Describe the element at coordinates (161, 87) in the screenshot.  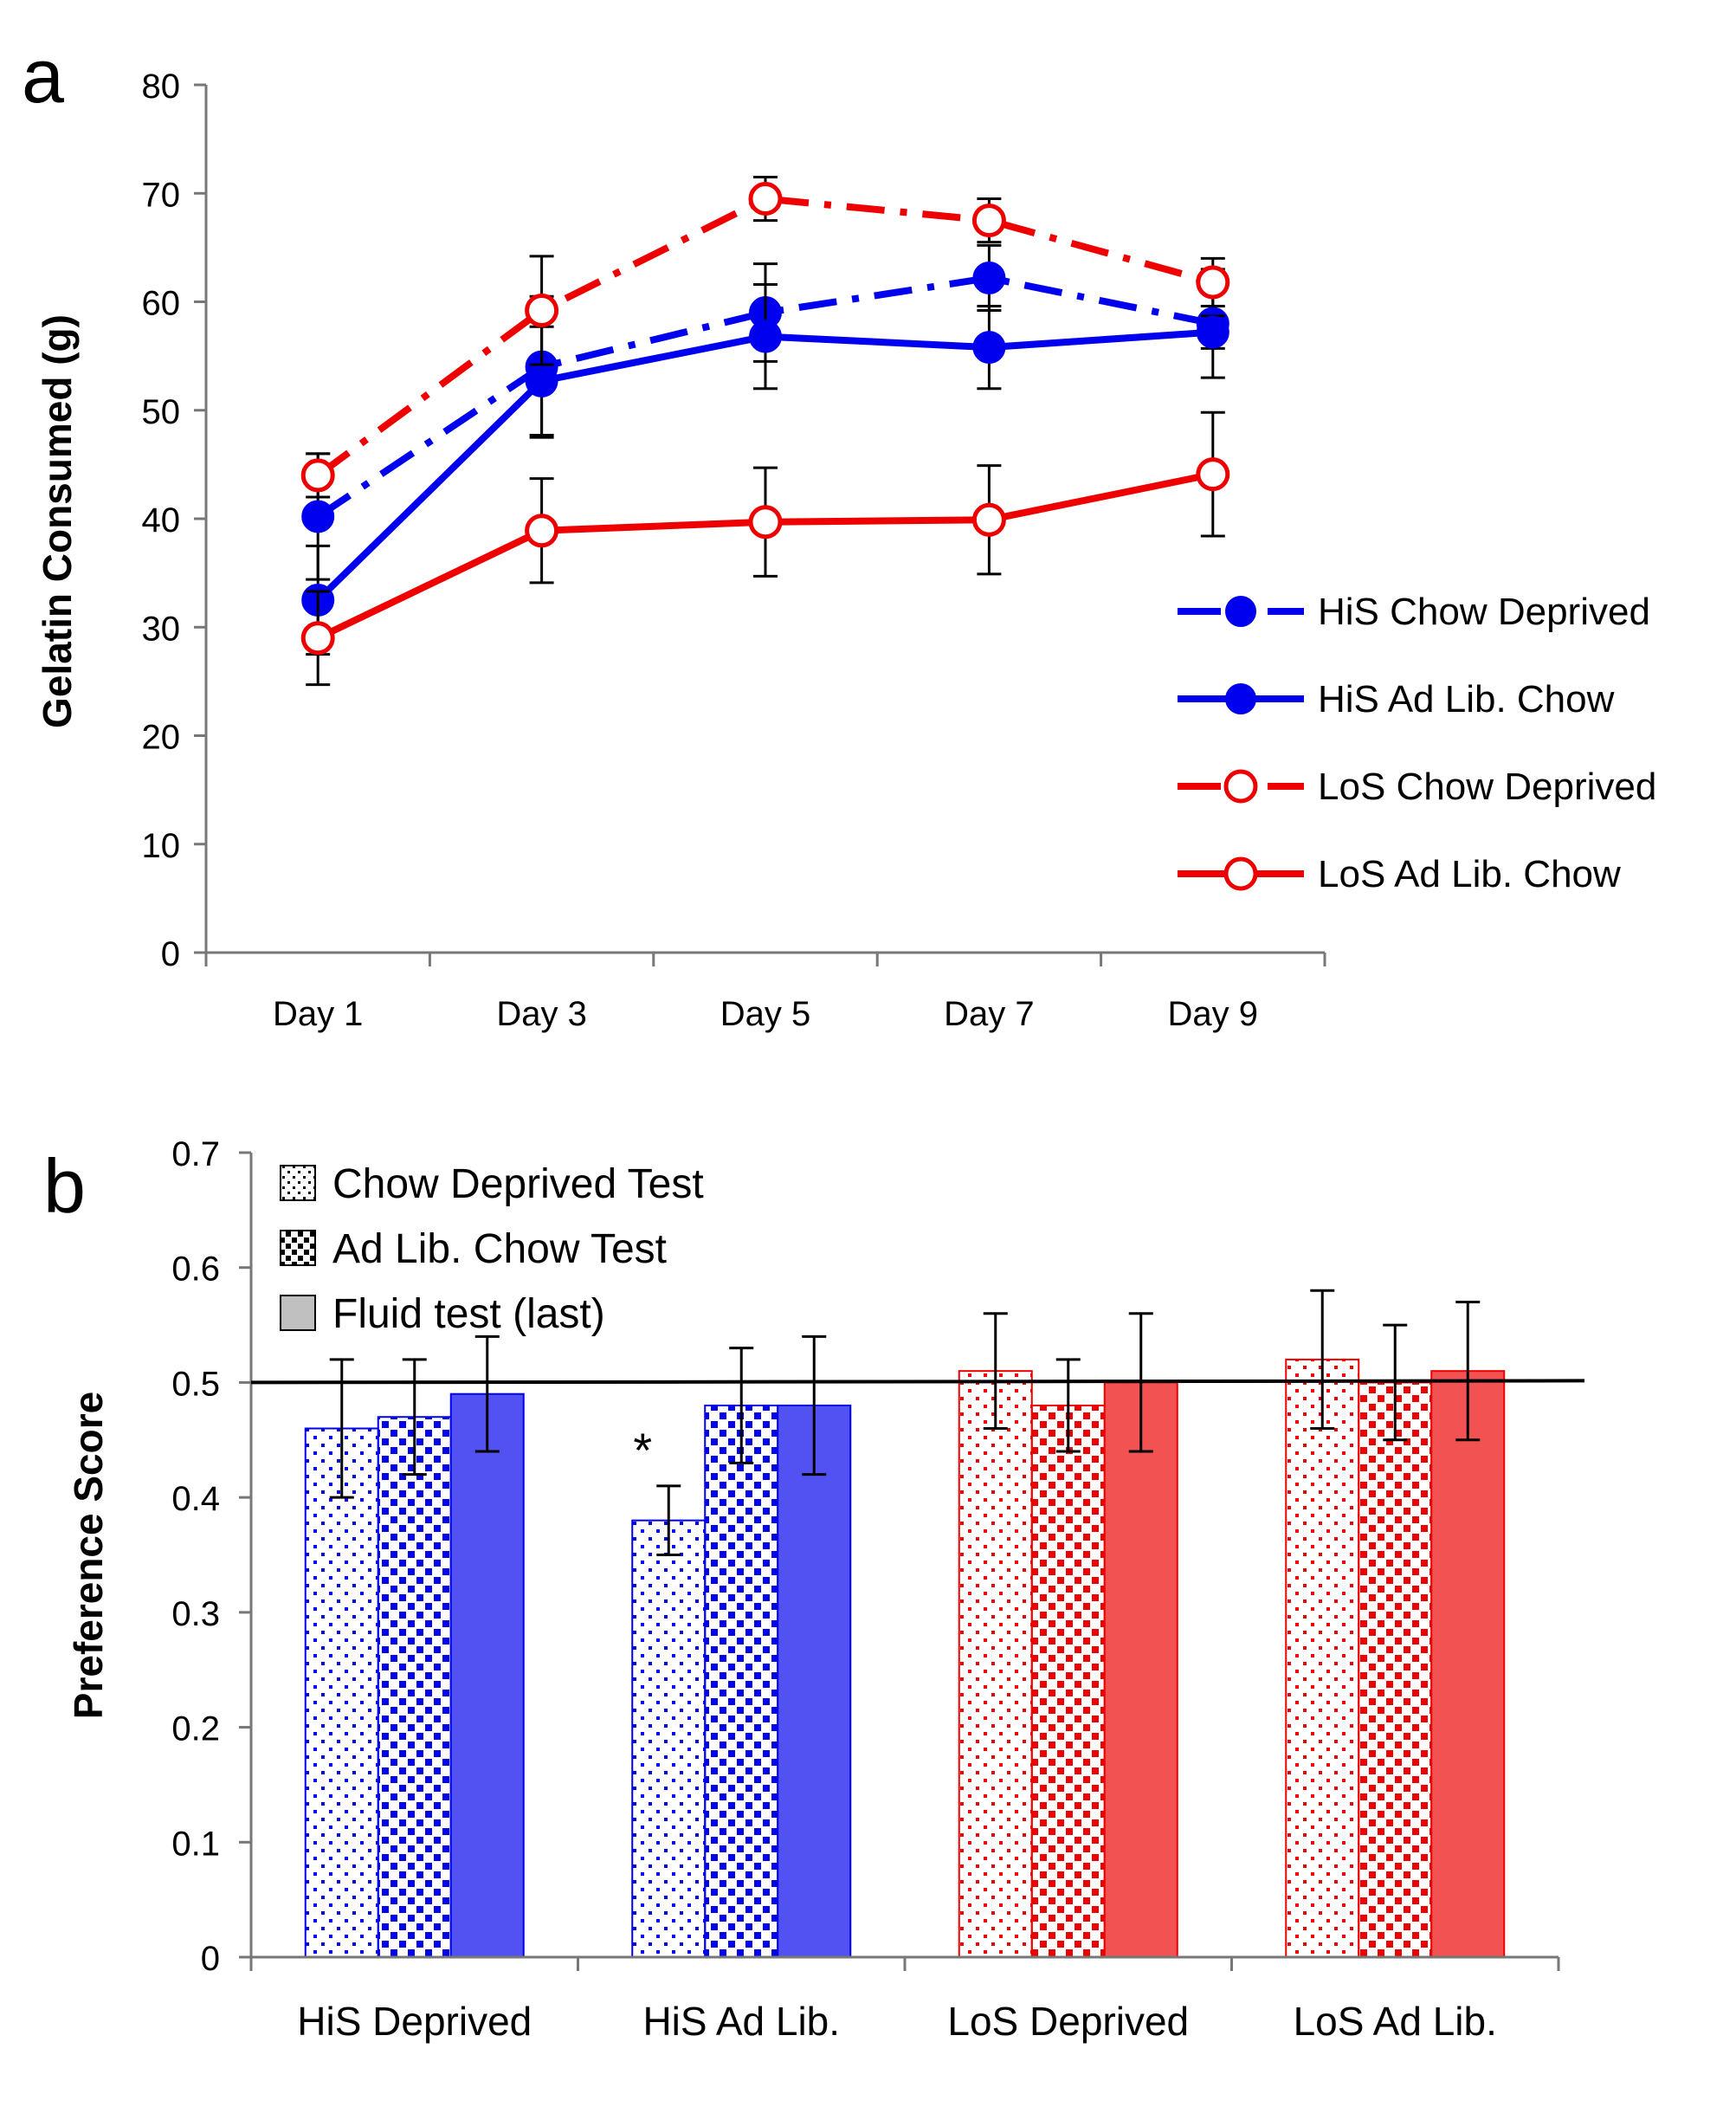
I see `panel-a-y-tick-label: 80` at that location.